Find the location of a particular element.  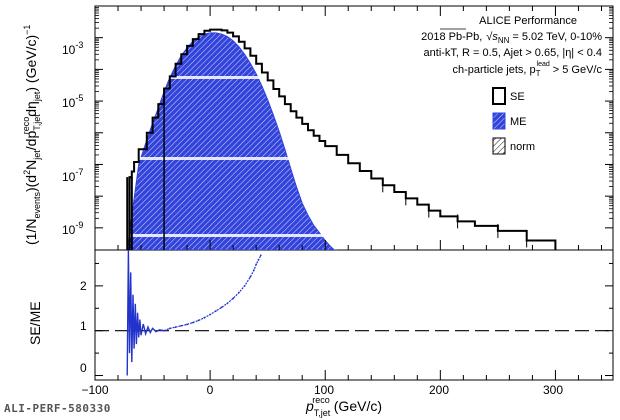

ytick-1e-5: 10⁻⁵ is located at coordinates (72, 101).